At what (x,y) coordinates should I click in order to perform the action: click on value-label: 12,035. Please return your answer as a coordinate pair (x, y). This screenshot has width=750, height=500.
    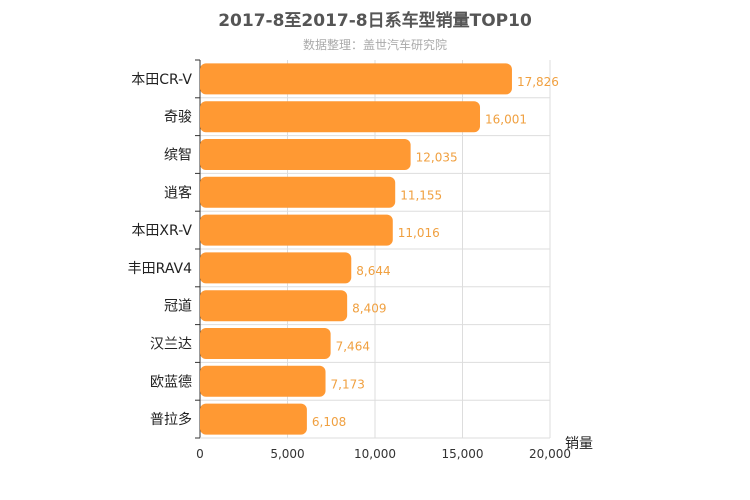
    Looking at the image, I should click on (437, 158).